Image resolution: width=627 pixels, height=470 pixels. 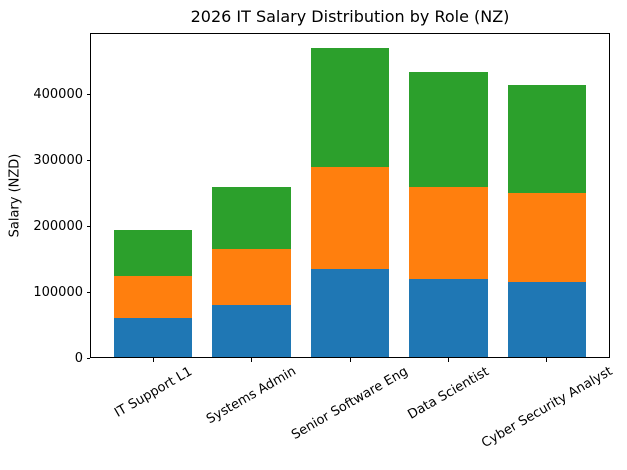 I want to click on x-tick-label: Systems Admin, so click(x=251, y=396).